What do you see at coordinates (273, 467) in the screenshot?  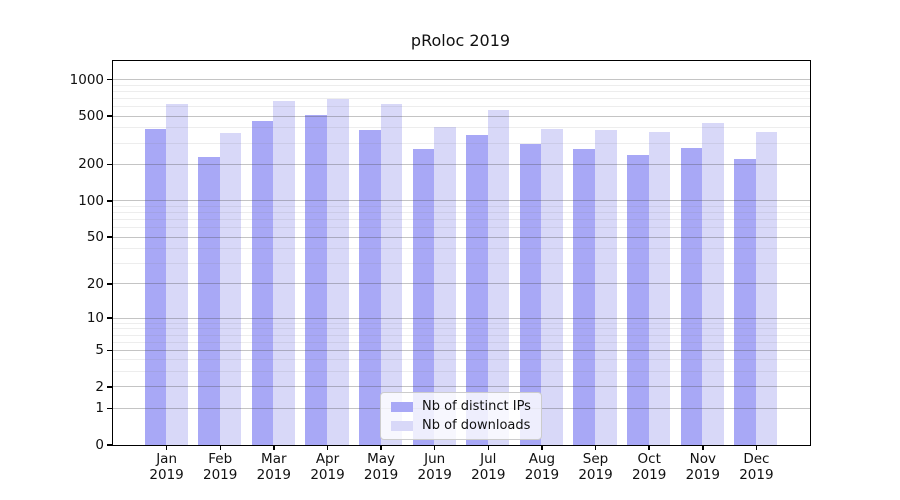 I see `x-tick-label: Mar 2019` at bounding box center [273, 467].